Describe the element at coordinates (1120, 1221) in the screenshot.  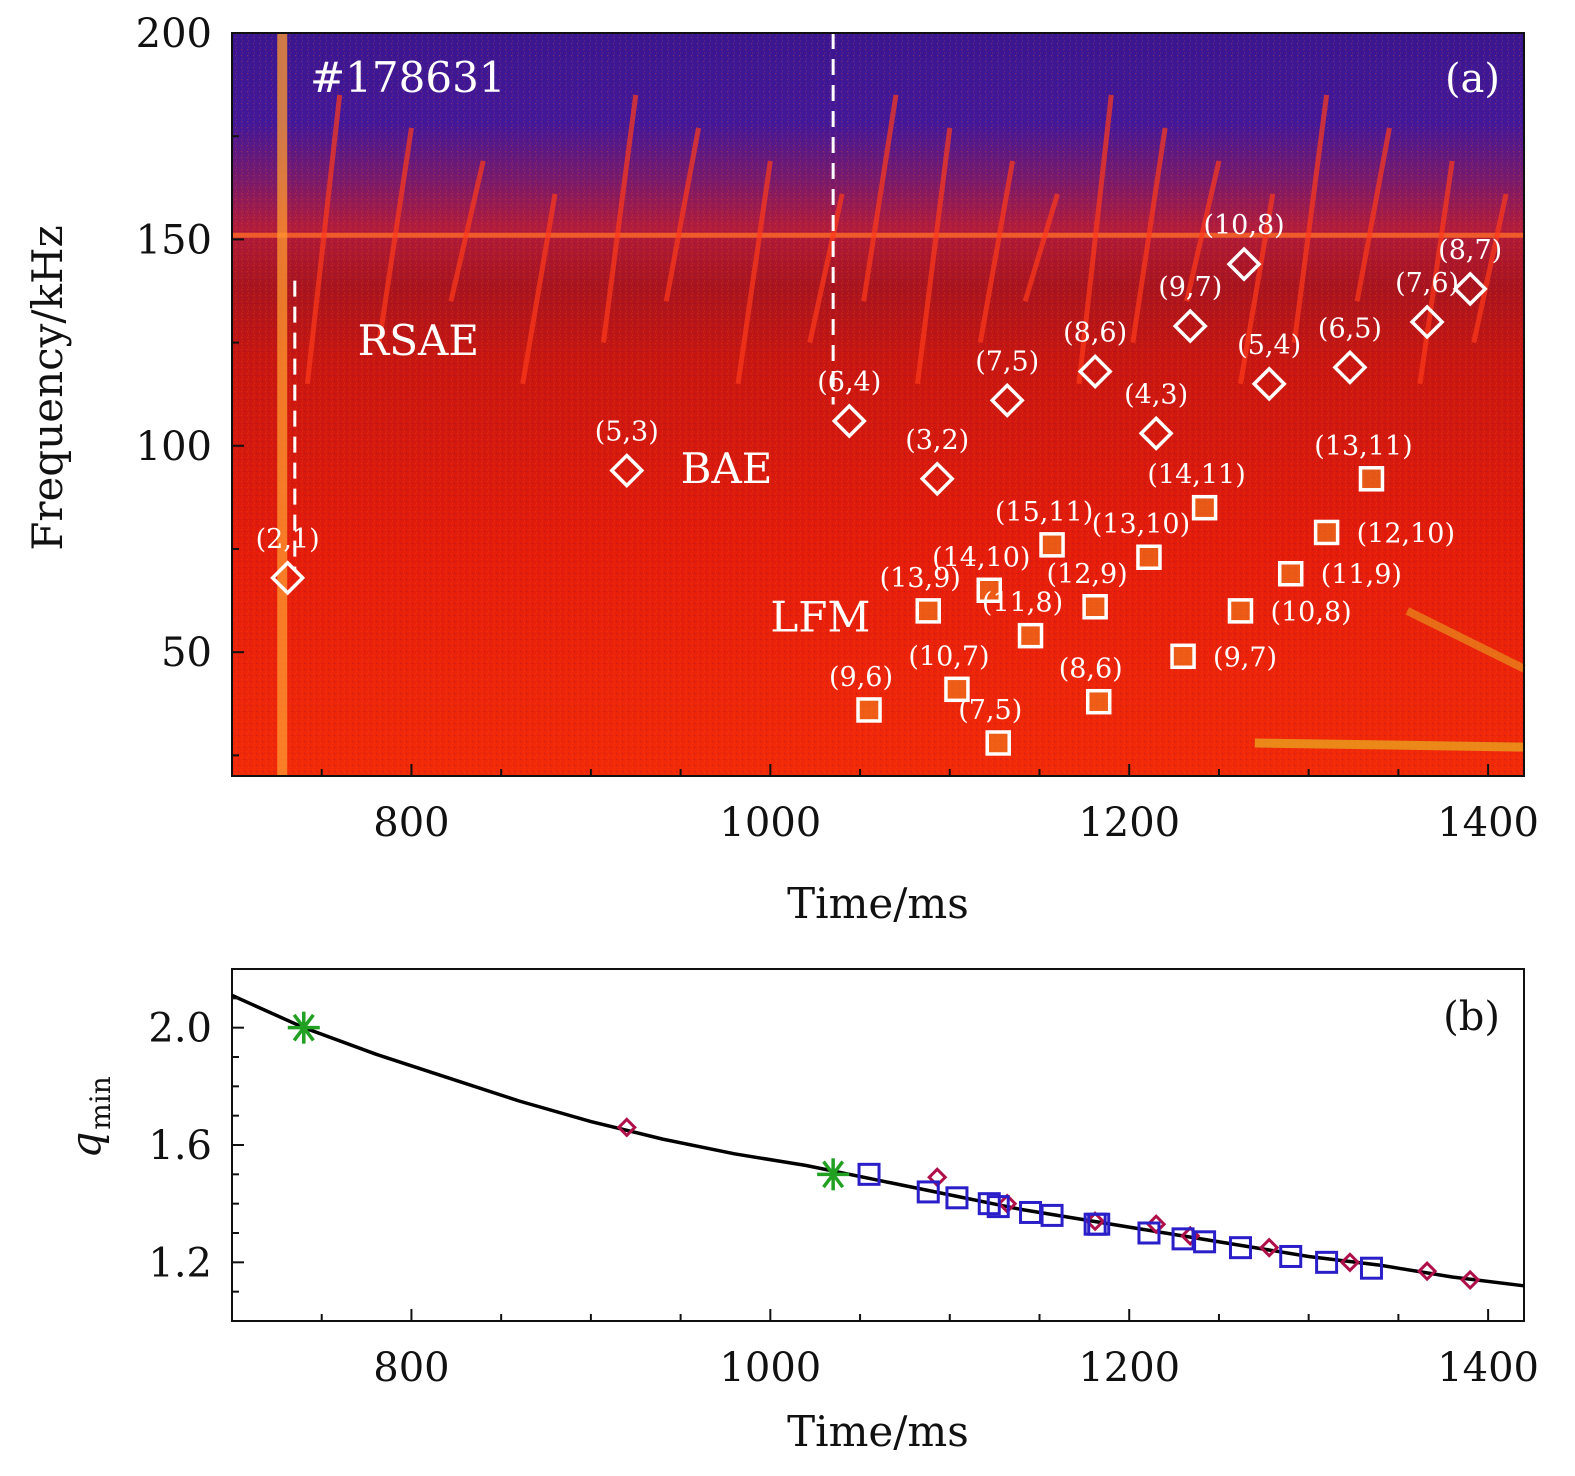
I see `qmin-squares` at that location.